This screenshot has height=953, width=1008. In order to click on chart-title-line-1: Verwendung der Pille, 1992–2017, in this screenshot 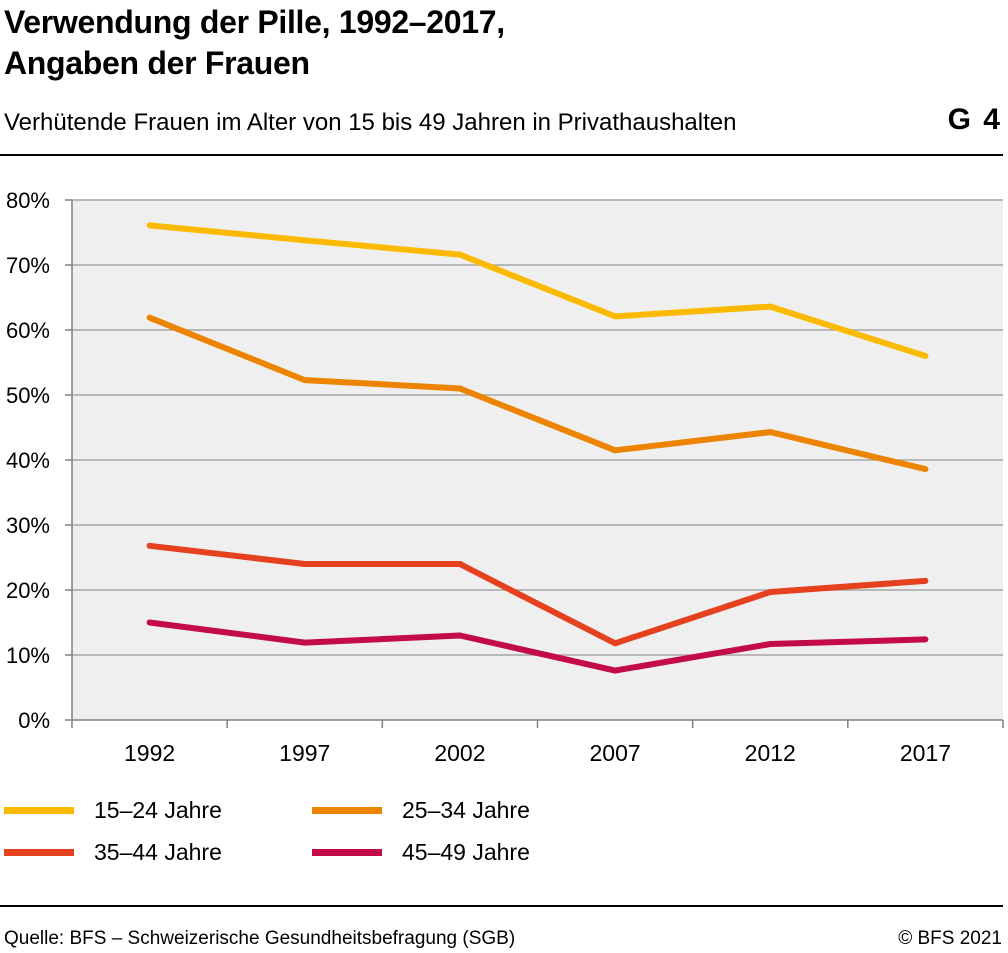, I will do `click(254, 22)`.